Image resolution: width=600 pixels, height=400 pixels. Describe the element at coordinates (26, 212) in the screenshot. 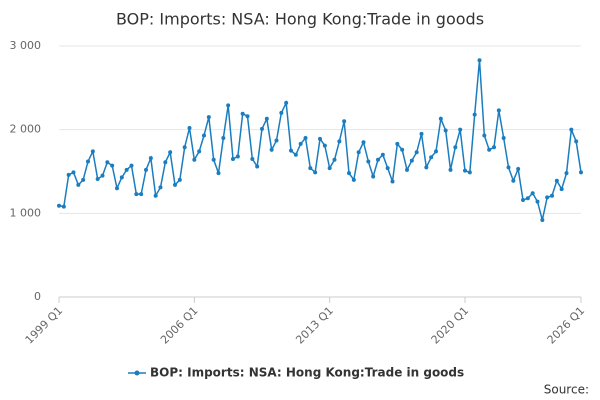

I see `y-tick-label: 1 000` at that location.